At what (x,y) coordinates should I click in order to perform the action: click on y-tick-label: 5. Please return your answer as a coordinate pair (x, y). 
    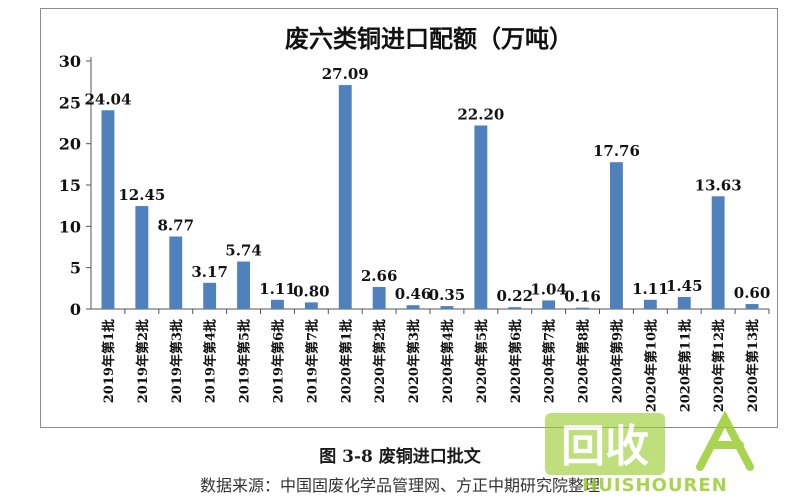
    Looking at the image, I should click on (75, 268).